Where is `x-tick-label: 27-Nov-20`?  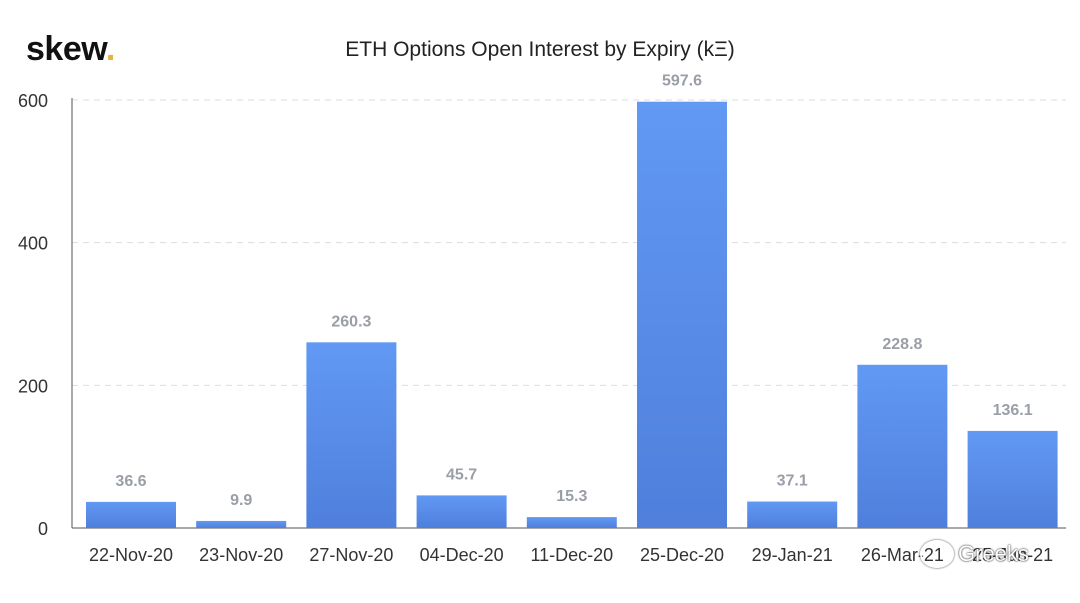
x-tick-label: 27-Nov-20 is located at coordinates (351, 555).